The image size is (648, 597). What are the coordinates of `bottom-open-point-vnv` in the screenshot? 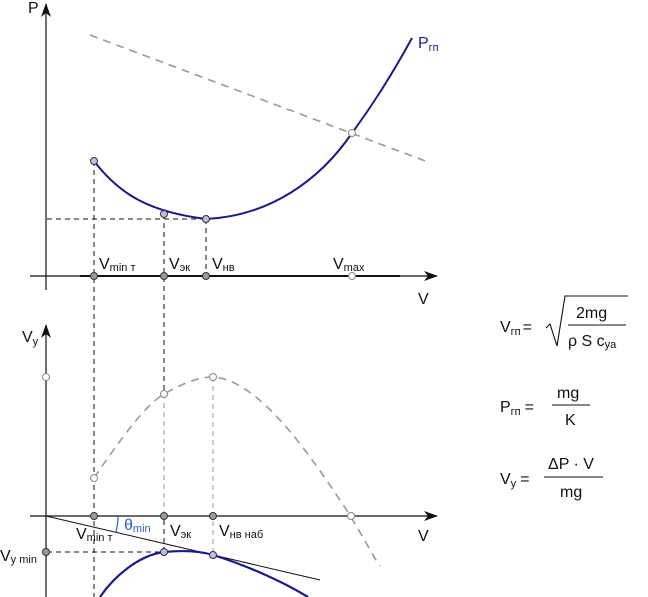 It's located at (213, 377).